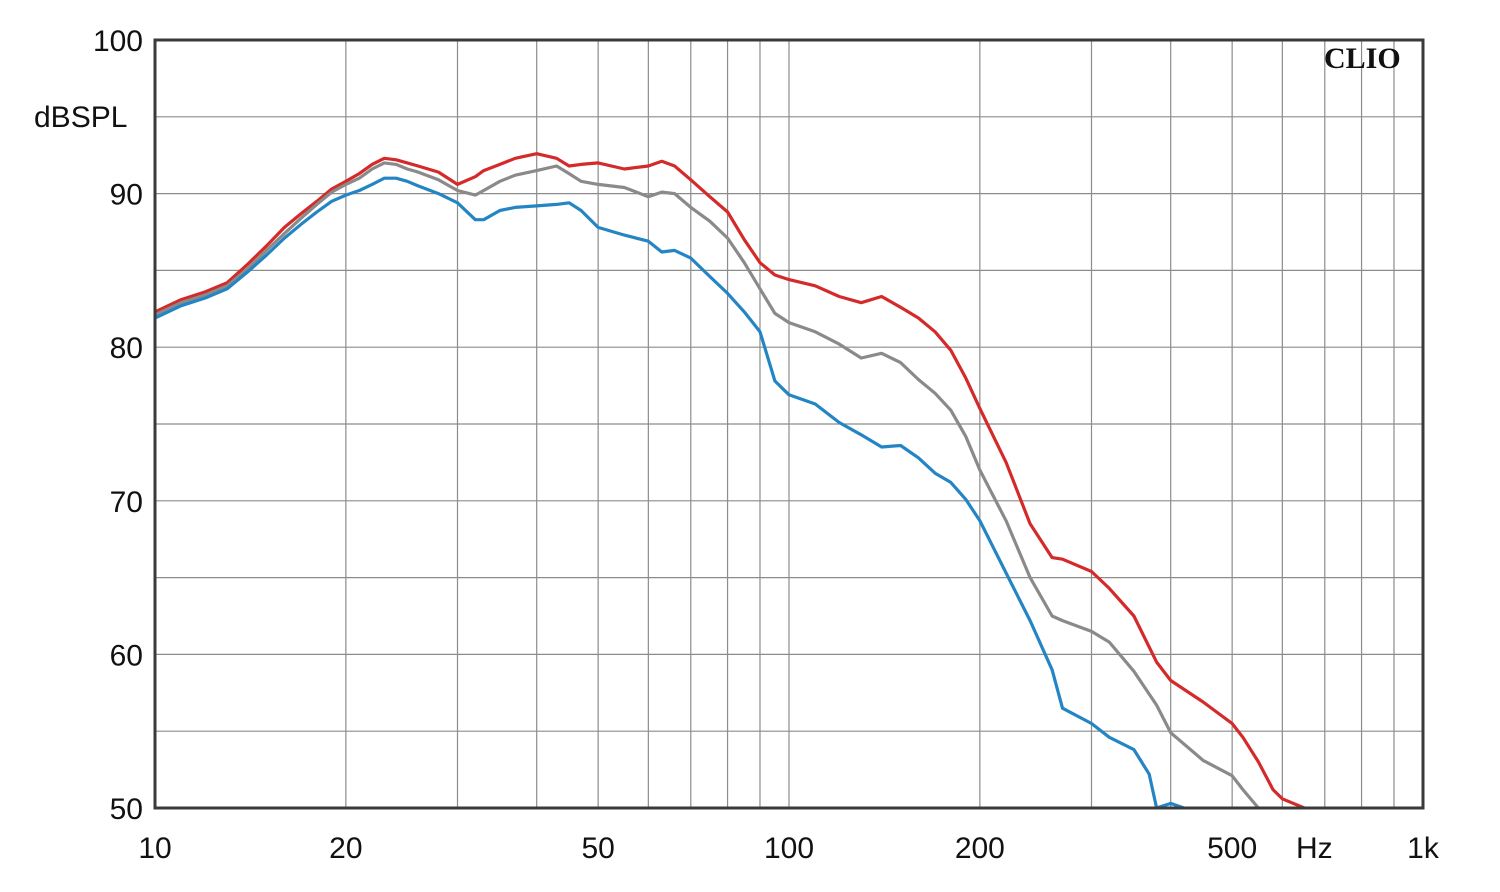 This screenshot has height=892, width=1500. What do you see at coordinates (1232, 848) in the screenshot?
I see `x-tick-label: 500` at bounding box center [1232, 848].